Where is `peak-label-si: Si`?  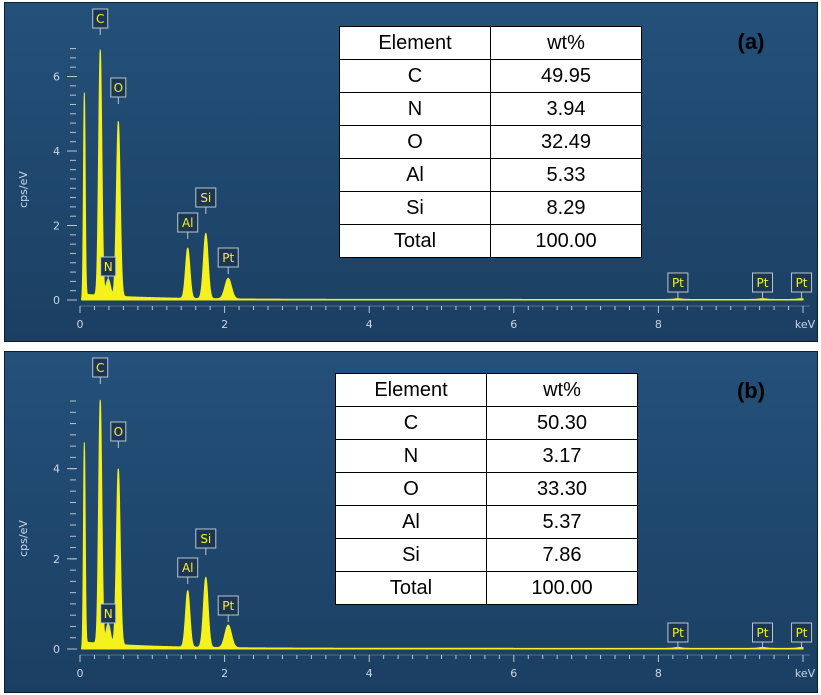 peak-label-si: Si is located at coordinates (206, 541).